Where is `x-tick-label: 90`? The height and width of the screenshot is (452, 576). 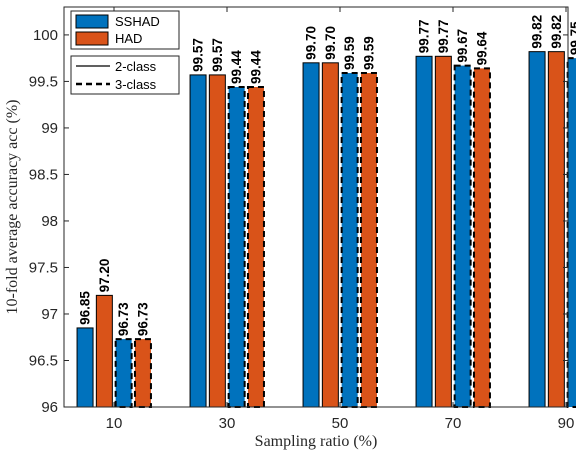 x-tick-label: 90 is located at coordinates (566, 423).